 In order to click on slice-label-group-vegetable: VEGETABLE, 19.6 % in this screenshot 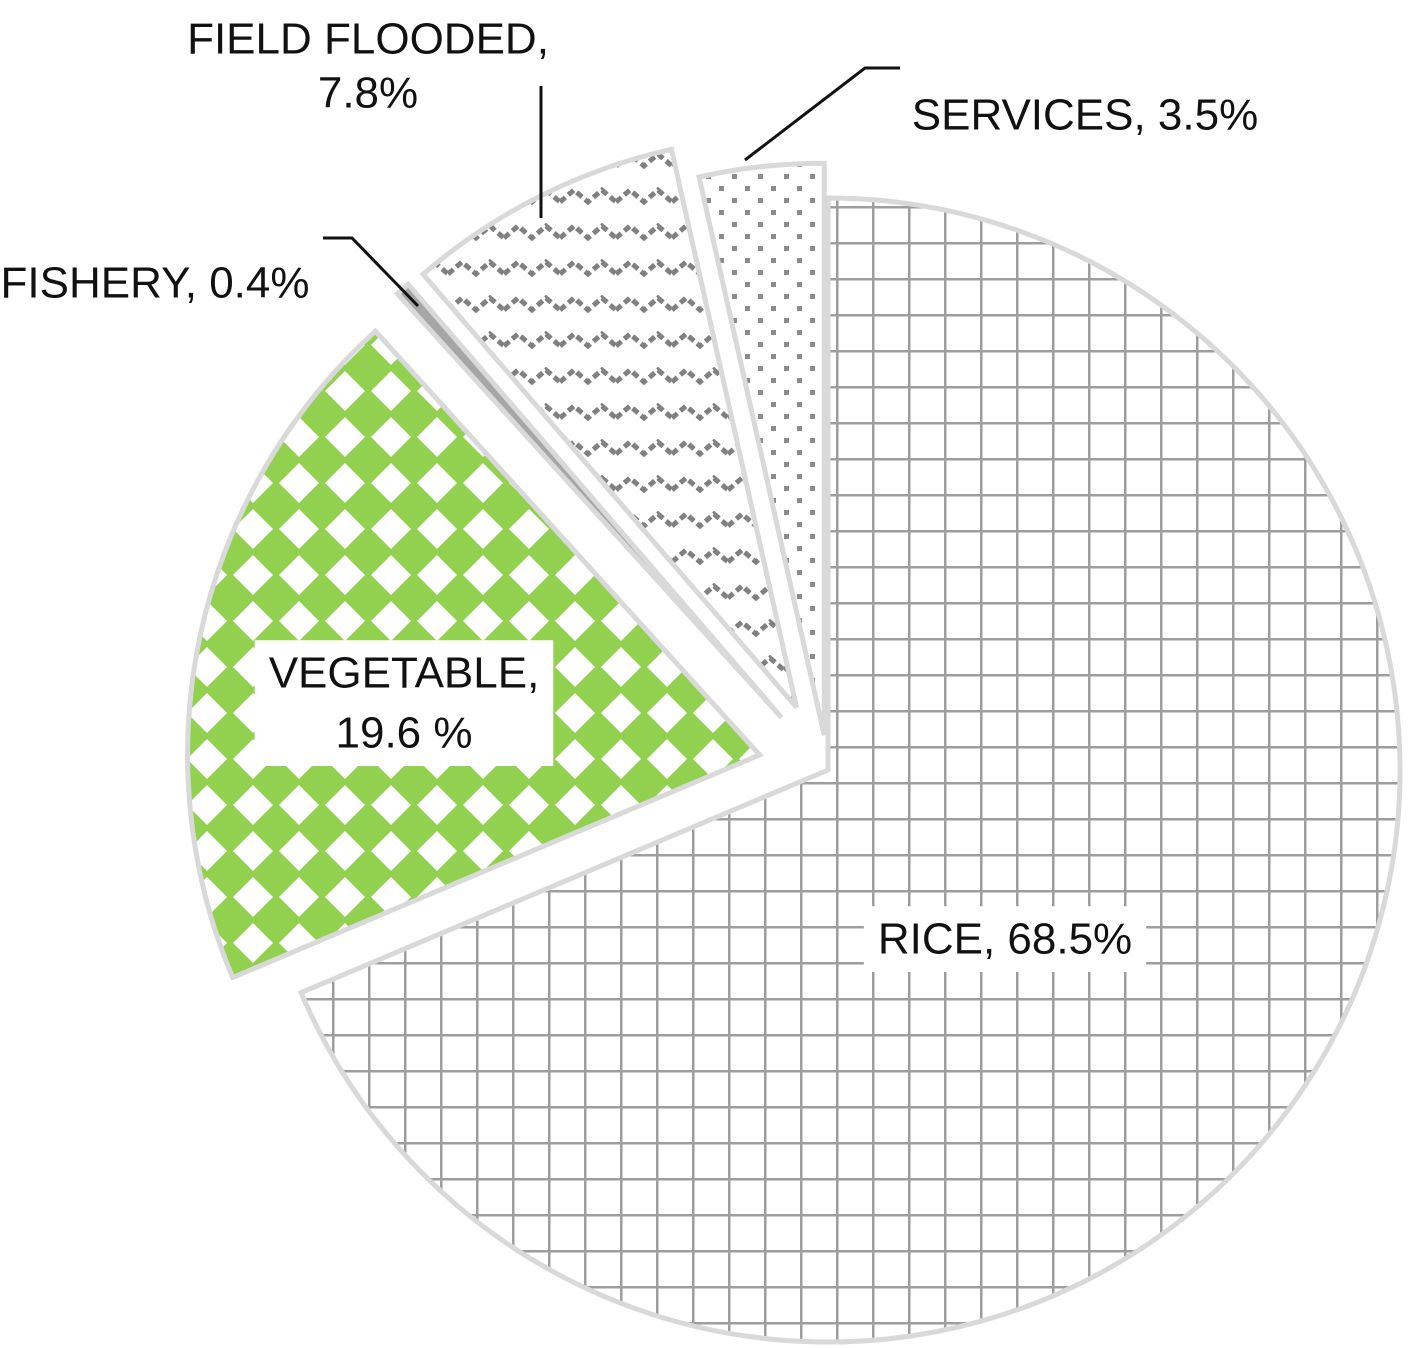, I will do `click(404, 703)`.